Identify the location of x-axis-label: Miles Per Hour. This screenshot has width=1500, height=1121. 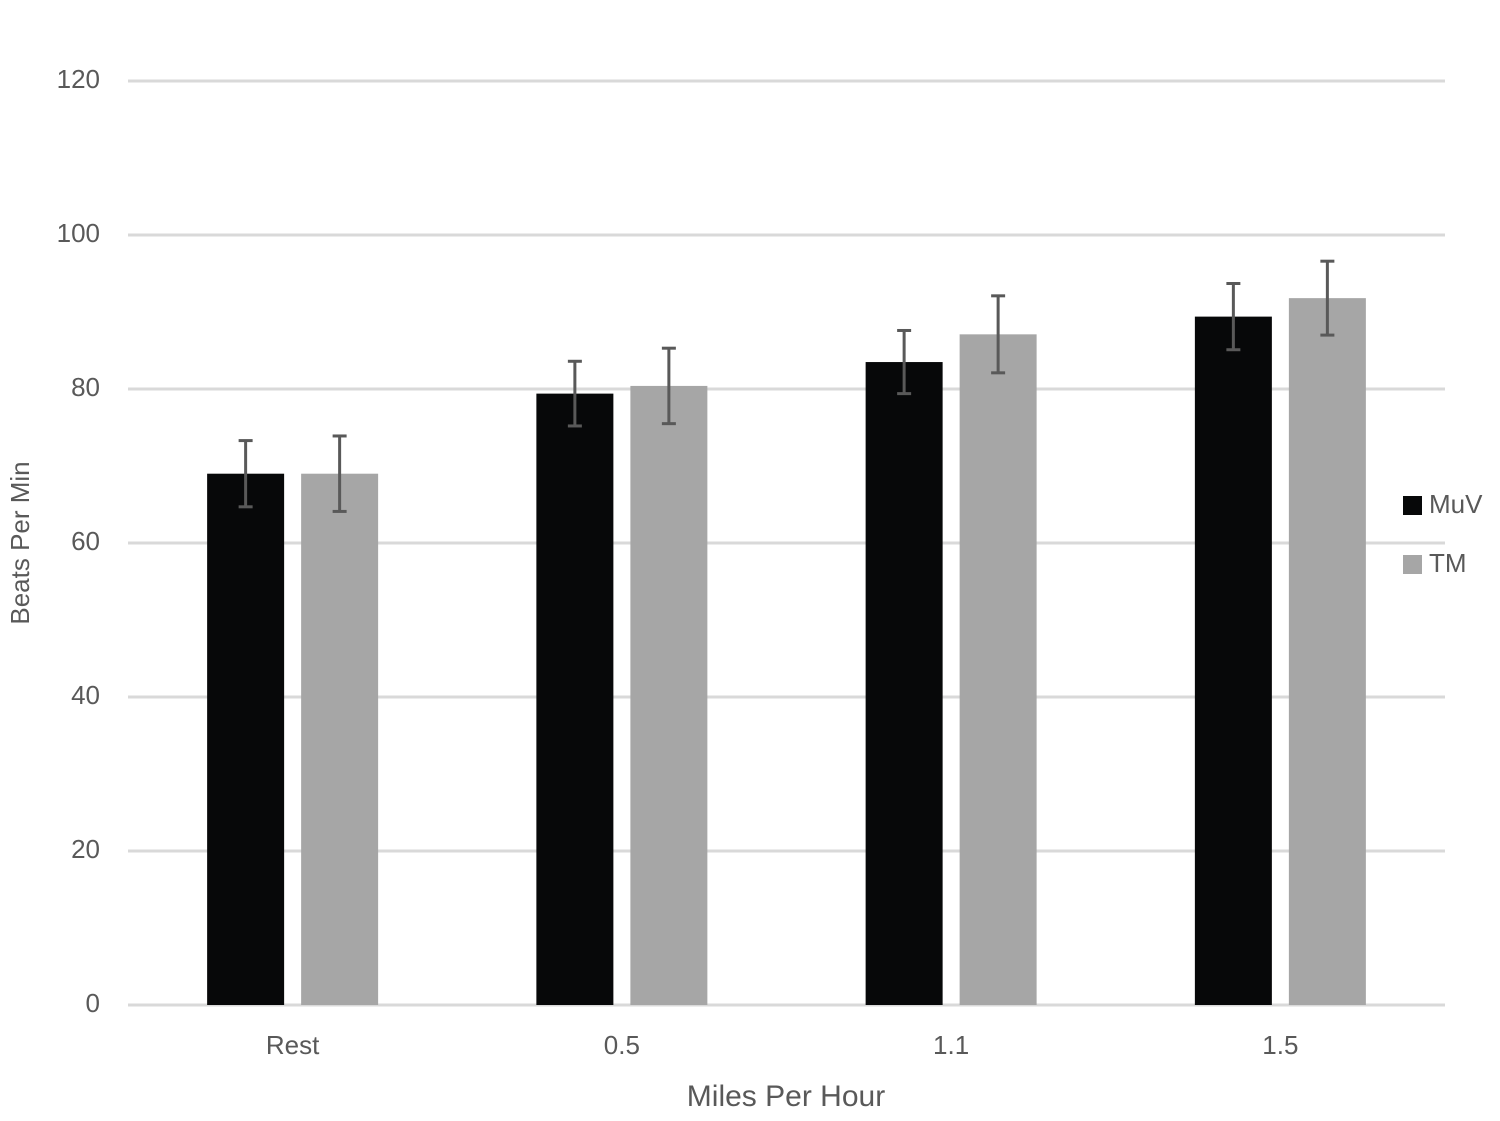
(786, 1096).